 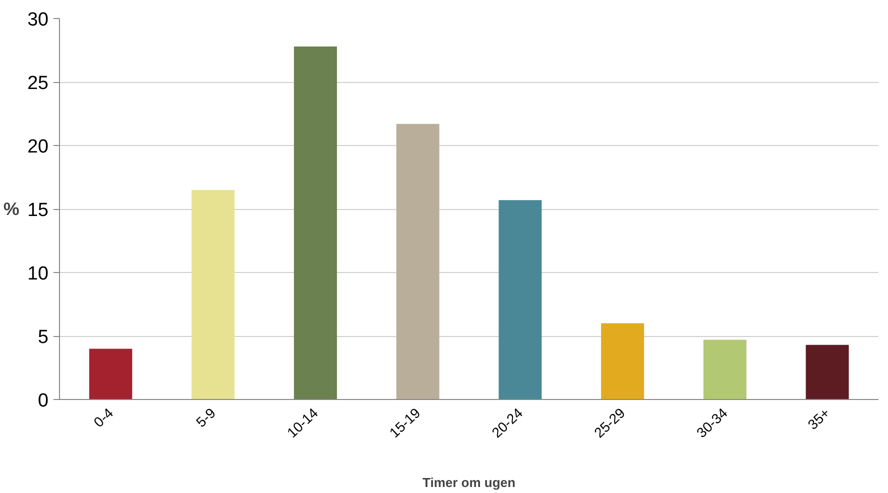 What do you see at coordinates (205, 417) in the screenshot?
I see `x-tick-label: 5-9` at bounding box center [205, 417].